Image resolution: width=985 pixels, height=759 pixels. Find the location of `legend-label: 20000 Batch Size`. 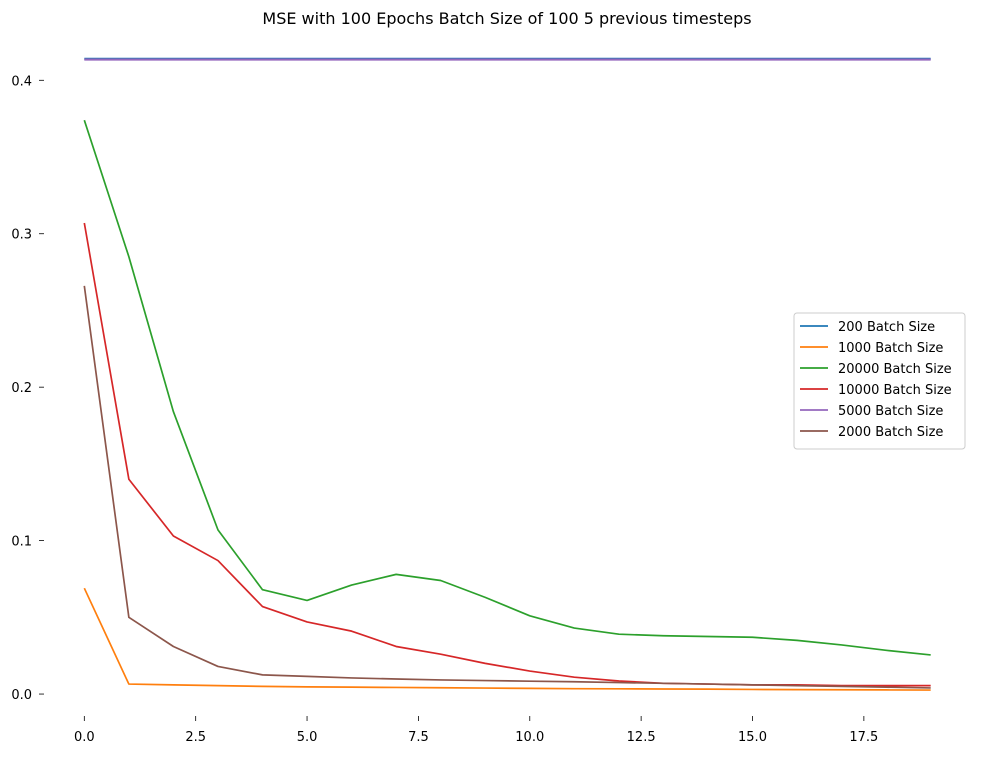

legend-label: 20000 Batch Size is located at coordinates (895, 369).